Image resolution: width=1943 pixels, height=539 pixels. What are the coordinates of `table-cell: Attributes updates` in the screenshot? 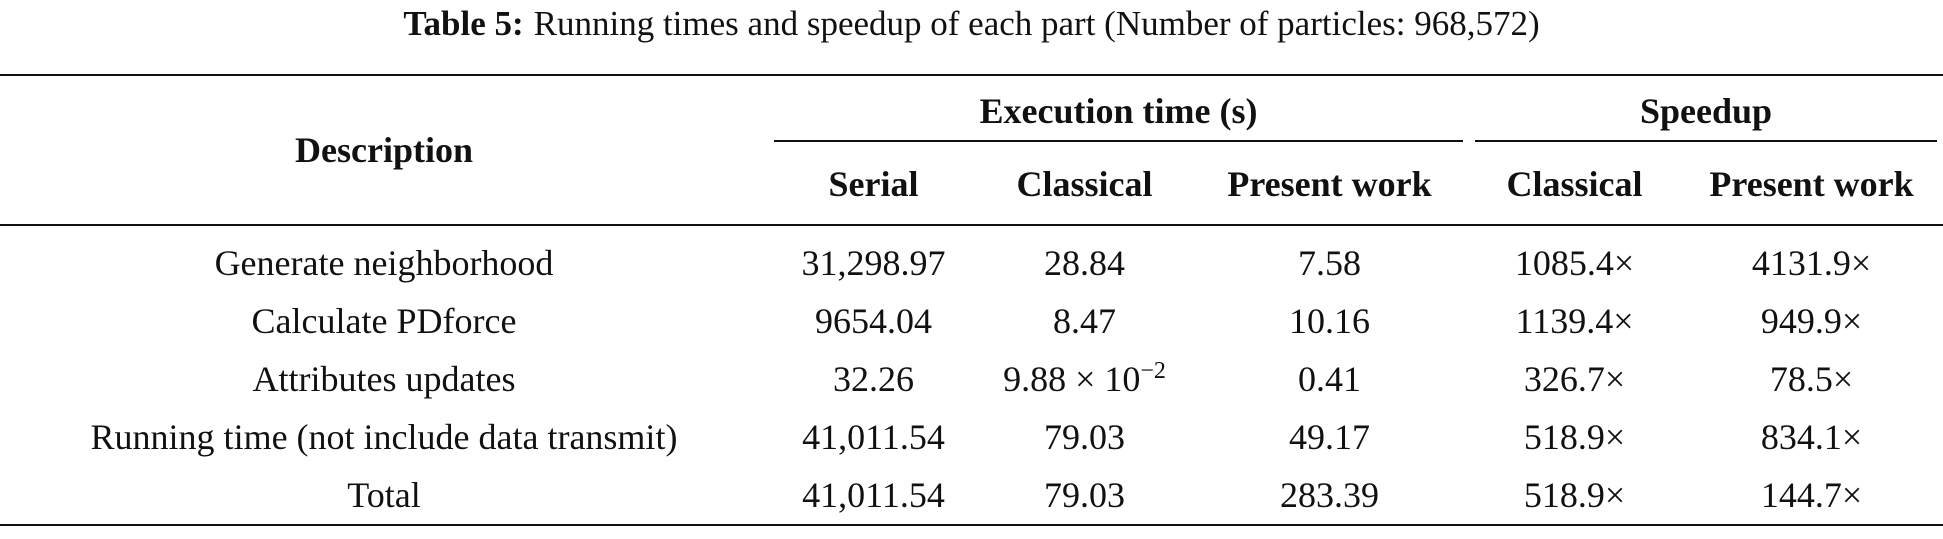 It's located at (384, 379).